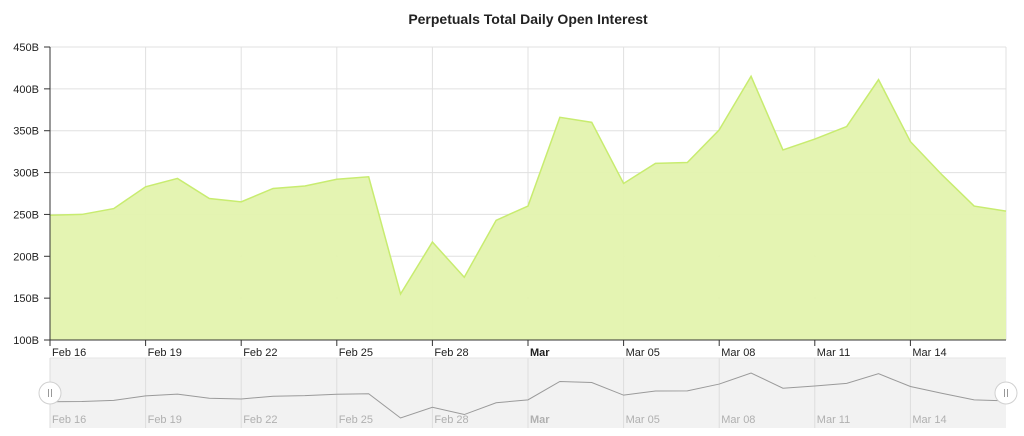 The height and width of the screenshot is (436, 1024). I want to click on navigator-tick-label: Feb 22, so click(260, 420).